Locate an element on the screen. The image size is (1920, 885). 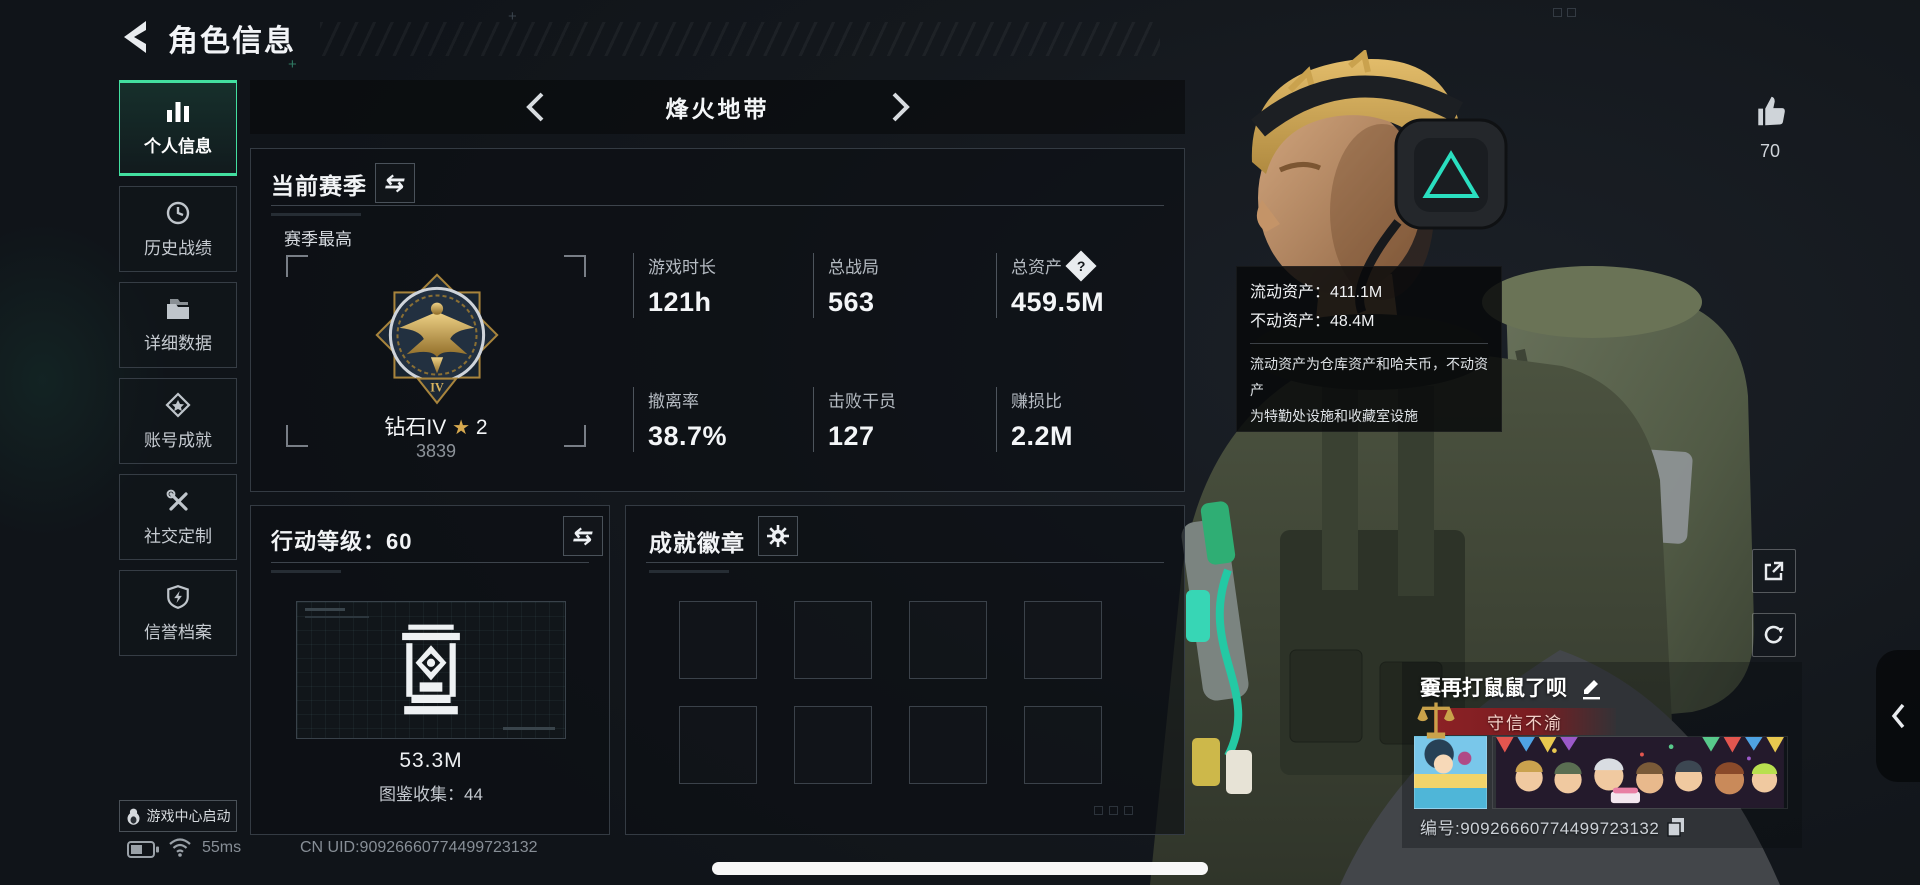
stat-value: 121h is located at coordinates (680, 302).